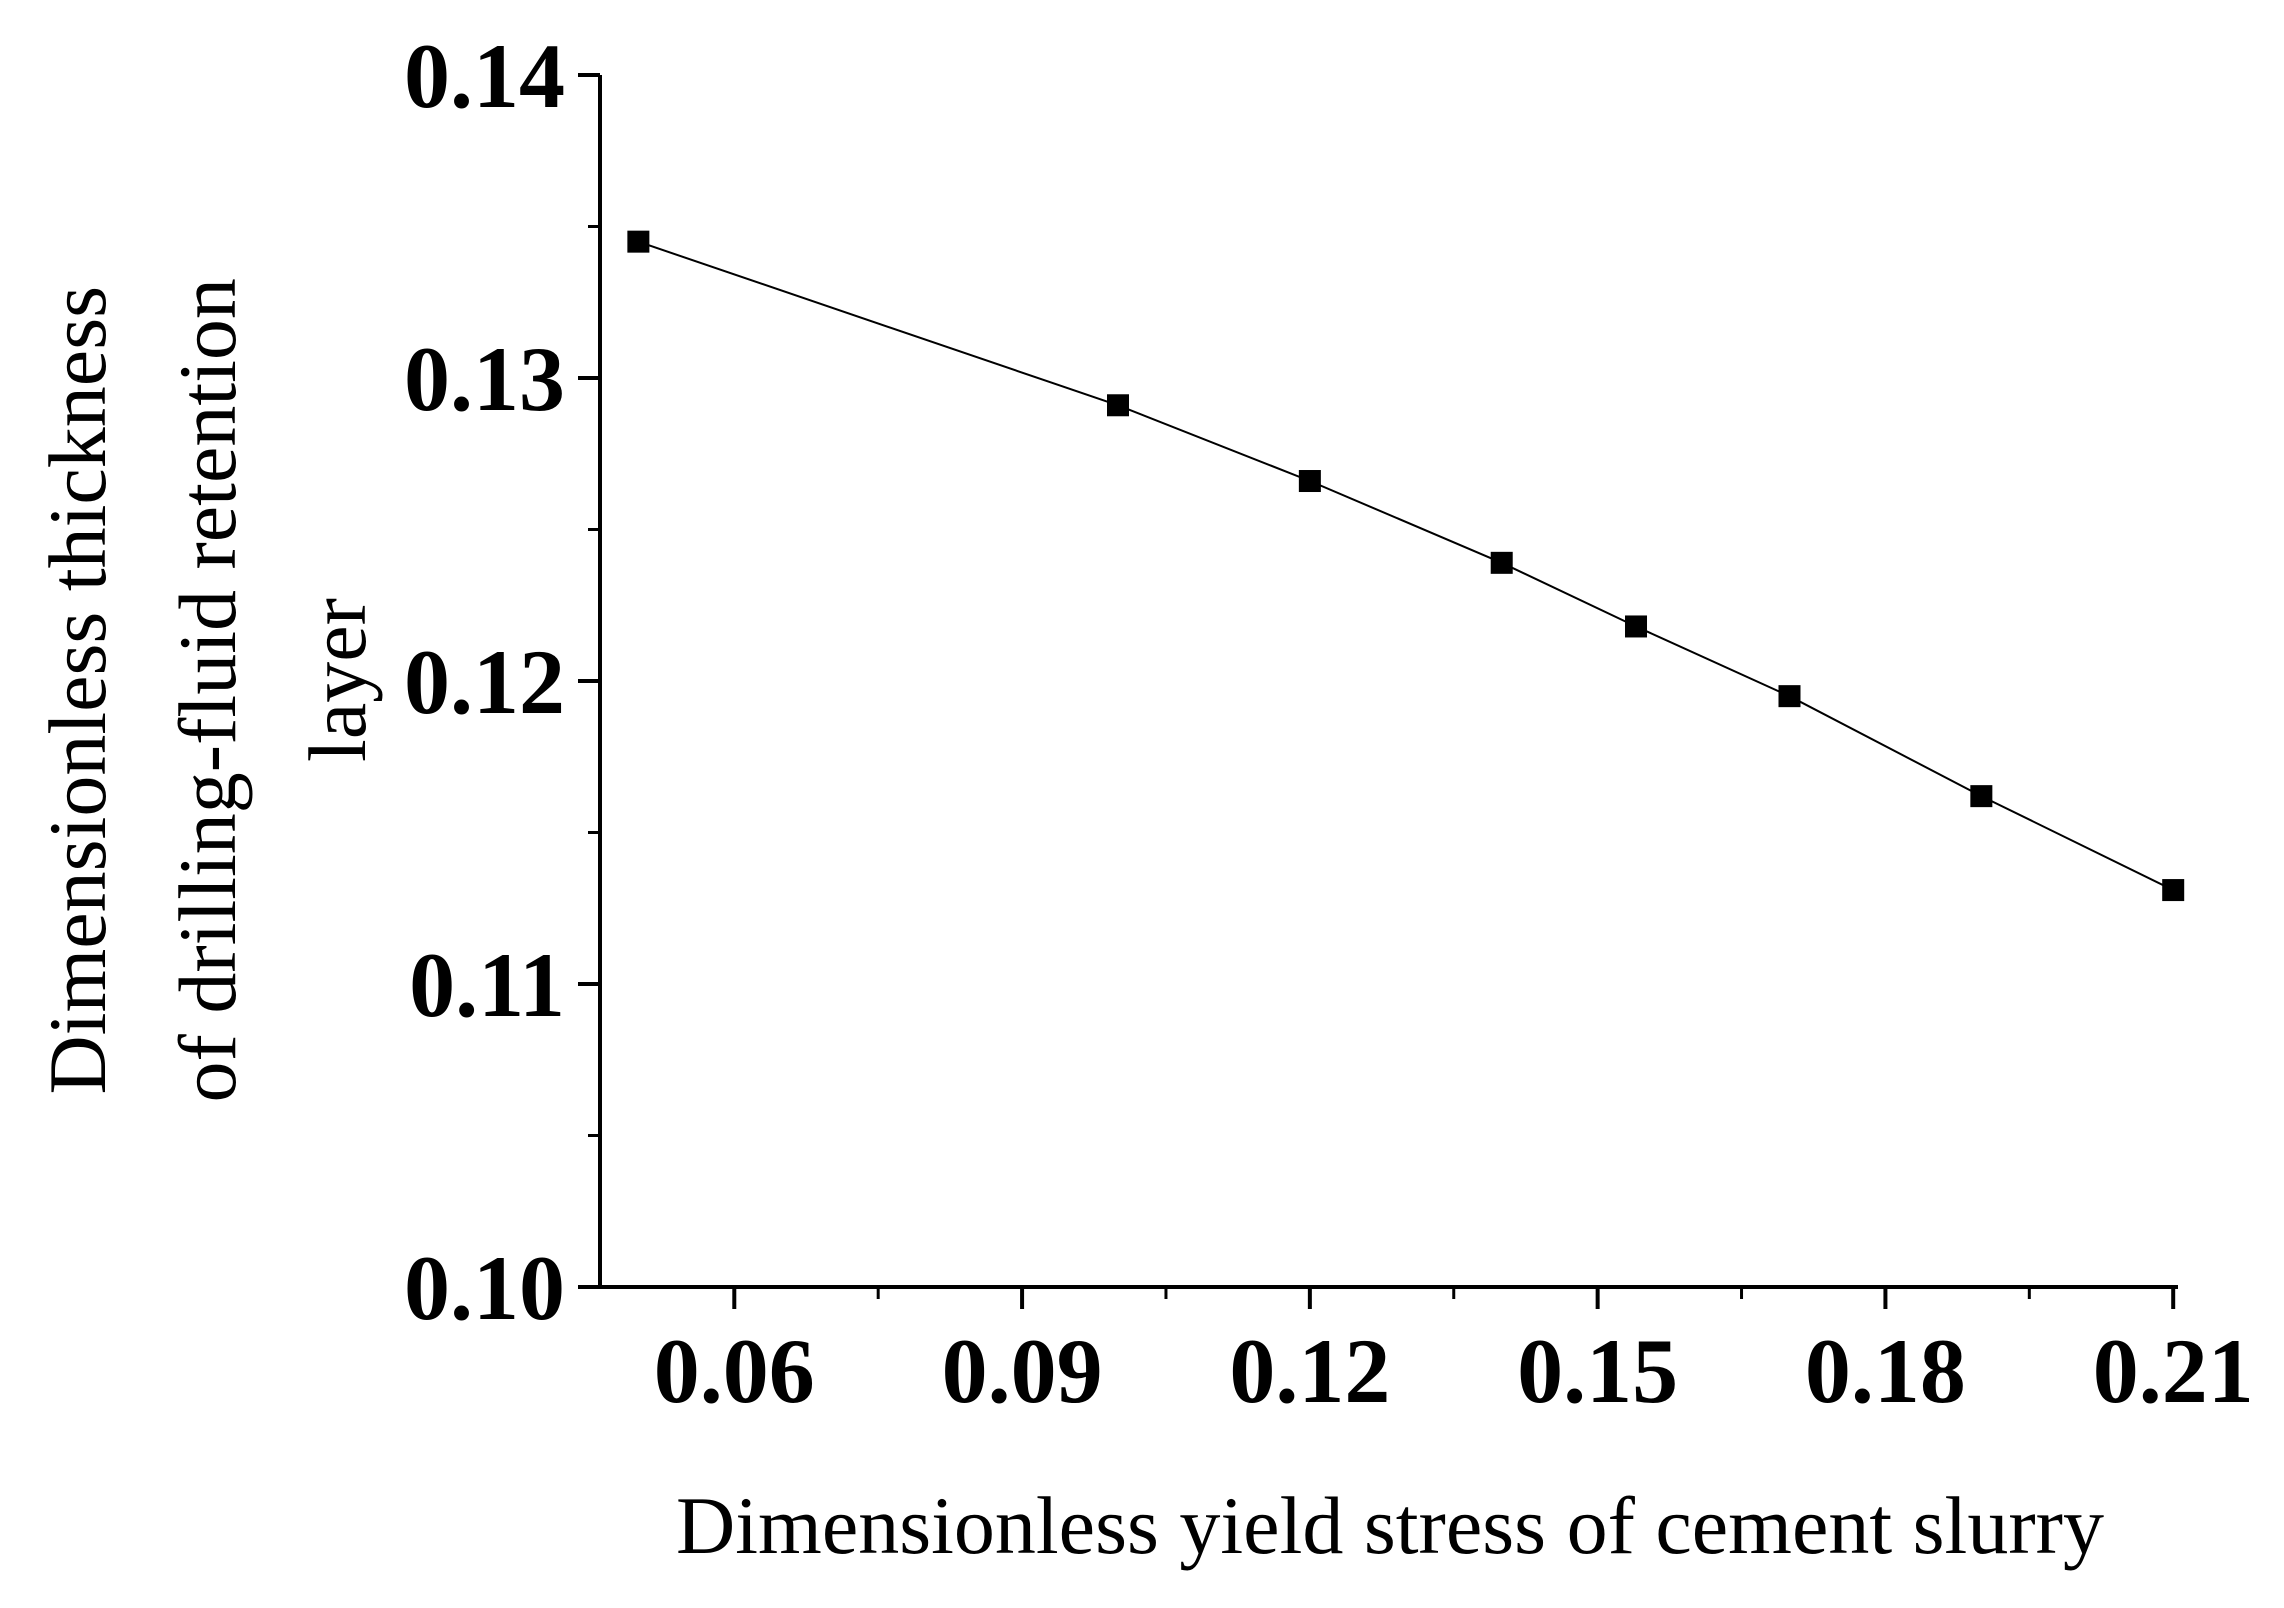 This screenshot has height=1608, width=2284. What do you see at coordinates (484, 76) in the screenshot?
I see `y-tick-label: 0.14` at bounding box center [484, 76].